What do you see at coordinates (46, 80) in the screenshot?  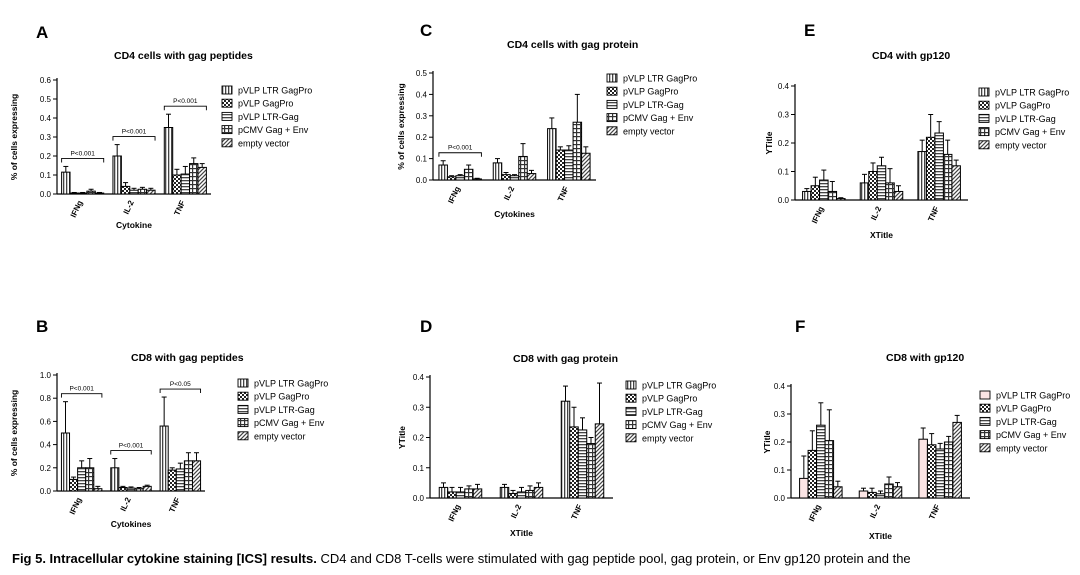 I see `y-tick-label: 0.6` at bounding box center [46, 80].